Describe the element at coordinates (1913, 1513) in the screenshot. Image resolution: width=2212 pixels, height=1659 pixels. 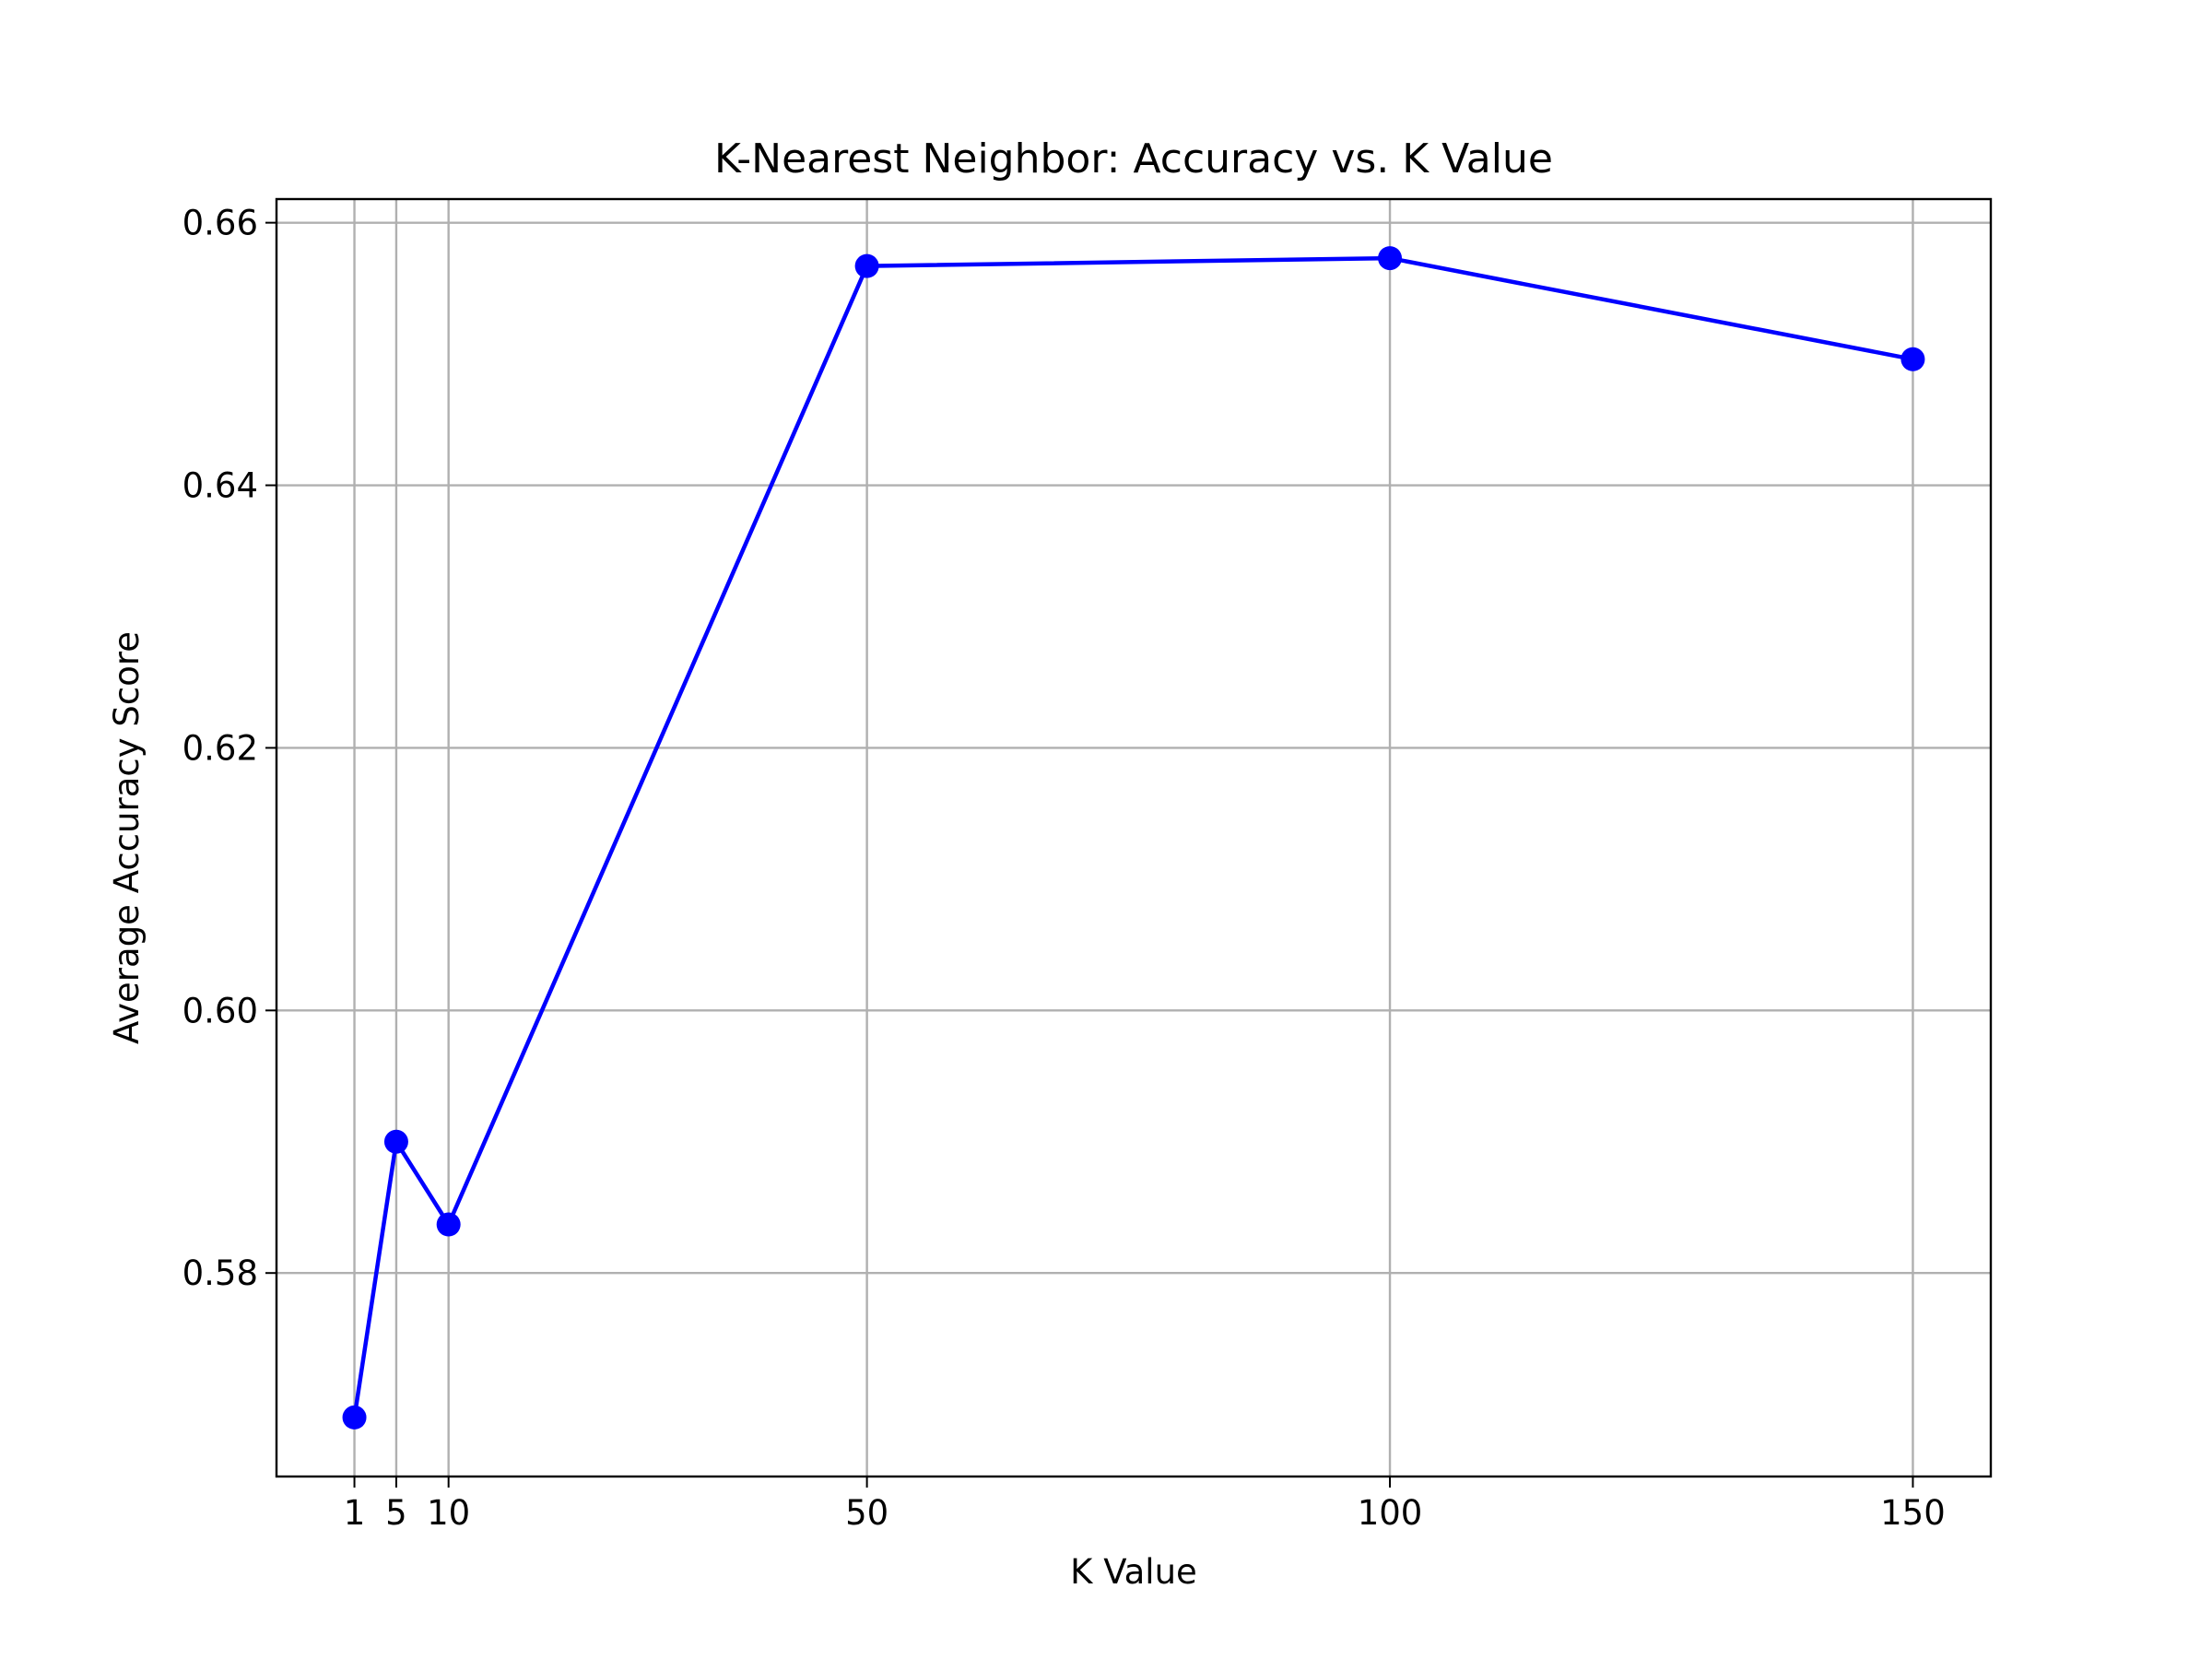
I see `x-tick-label: 150` at that location.